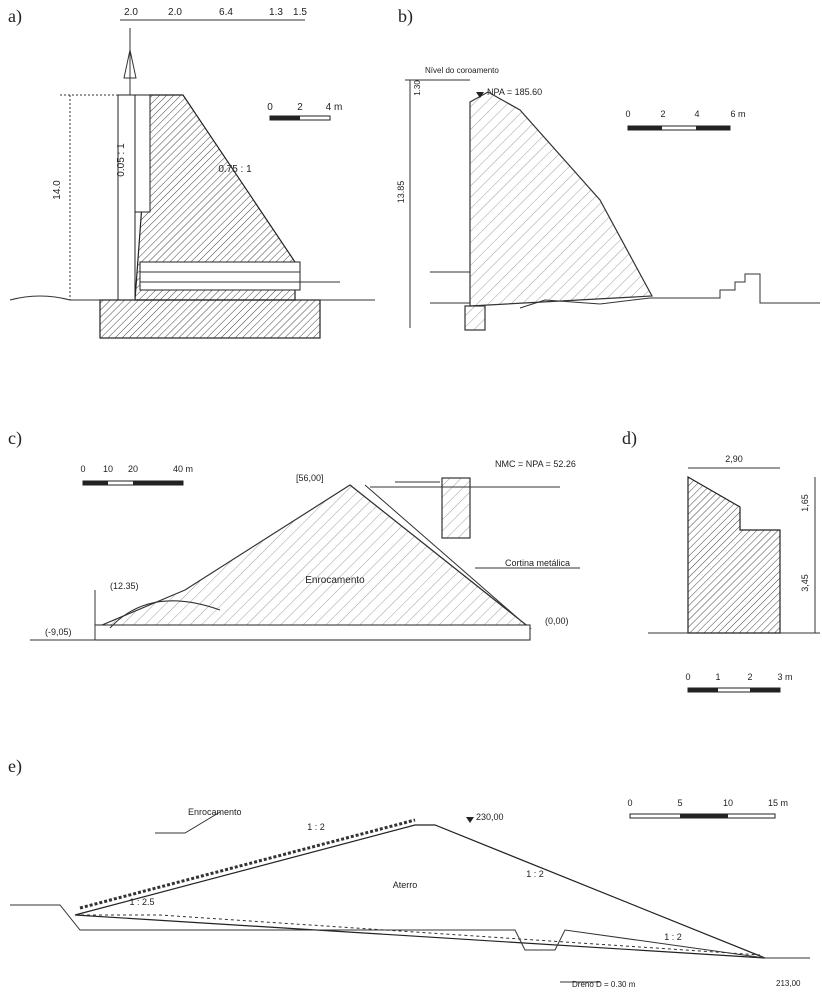 This screenshot has height=992, width=822. What do you see at coordinates (440, 556) in the screenshot?
I see `metal-membrane` at bounding box center [440, 556].